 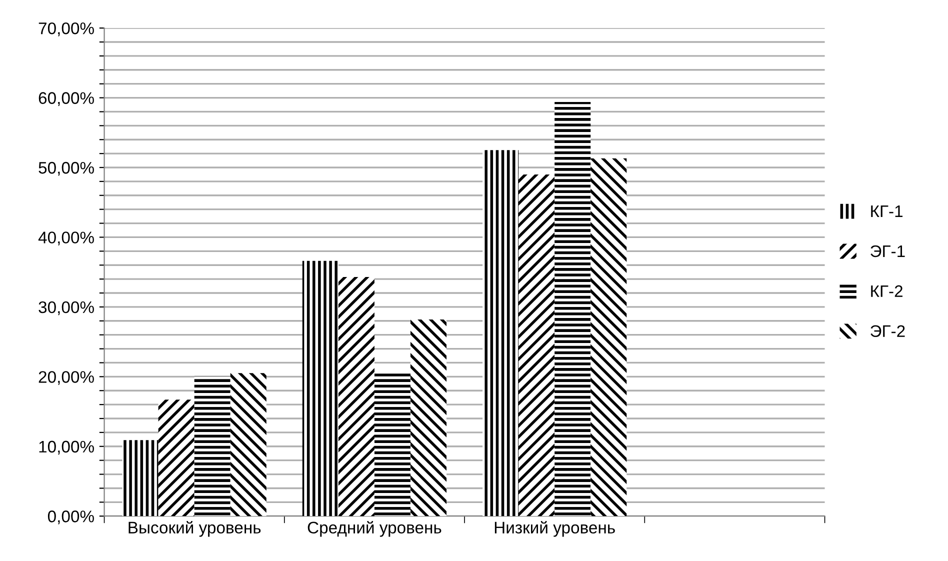 I want to click on x-tick-label: Низкий уровень, so click(x=554, y=528).